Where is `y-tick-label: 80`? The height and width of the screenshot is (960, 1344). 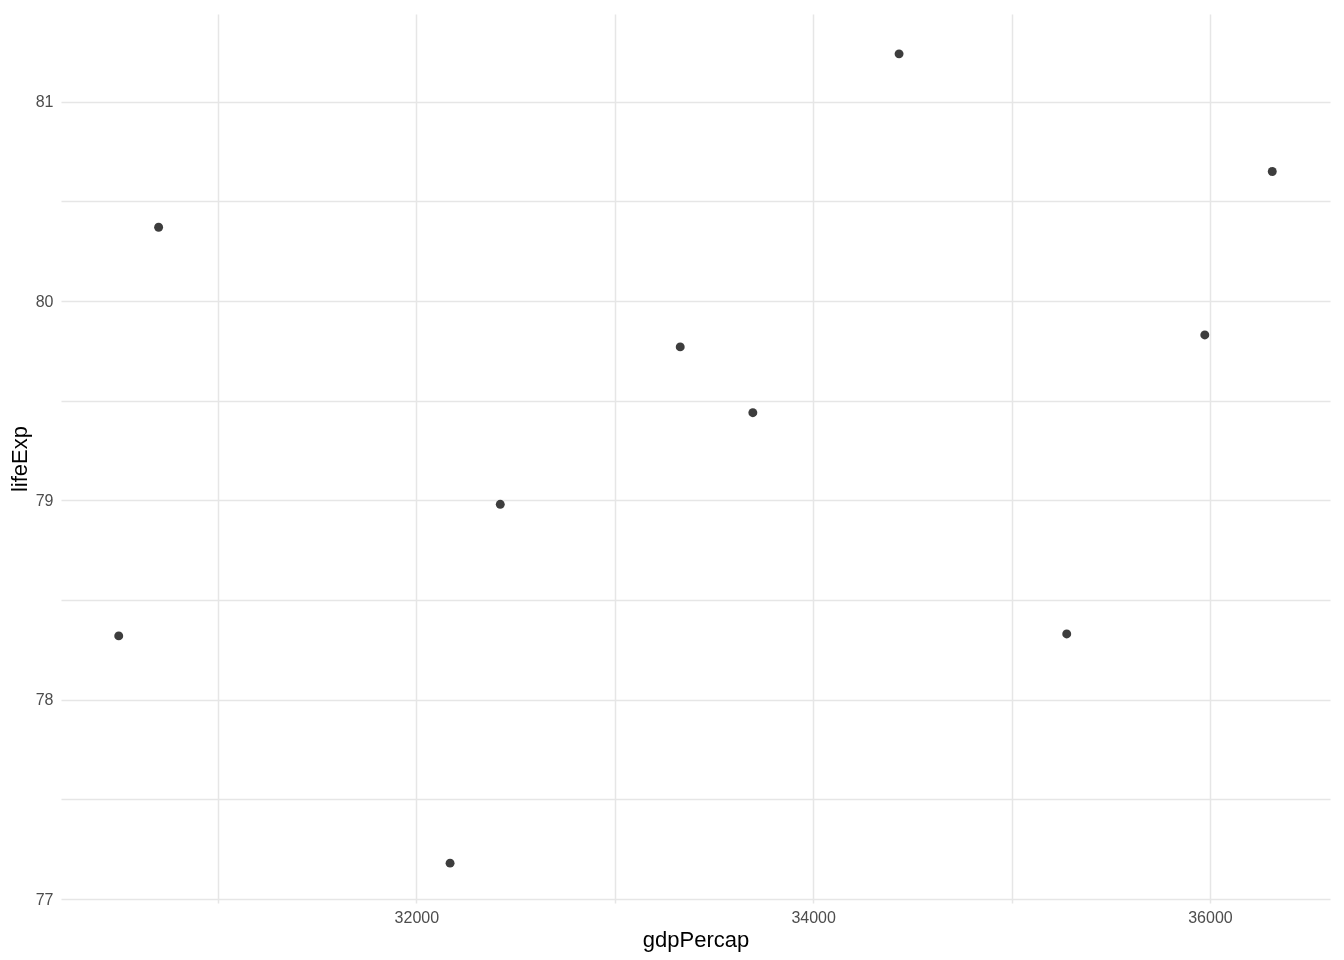 y-tick-label: 80 is located at coordinates (44, 301).